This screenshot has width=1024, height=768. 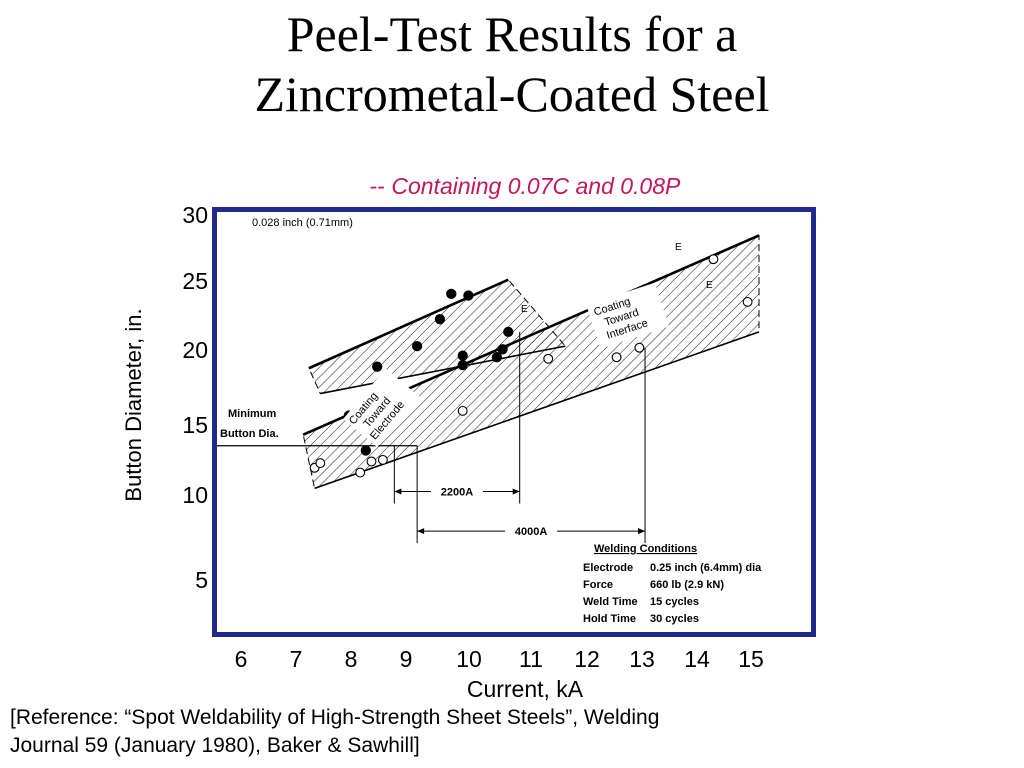 What do you see at coordinates (674, 619) in the screenshot?
I see `welding-row-value: 30 cycles` at bounding box center [674, 619].